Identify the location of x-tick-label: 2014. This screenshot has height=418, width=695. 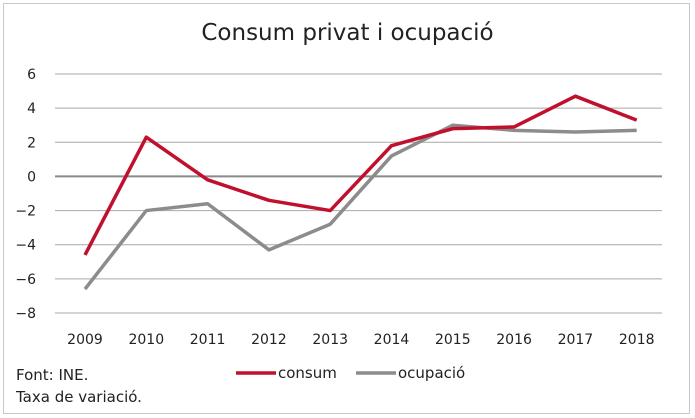
(392, 340).